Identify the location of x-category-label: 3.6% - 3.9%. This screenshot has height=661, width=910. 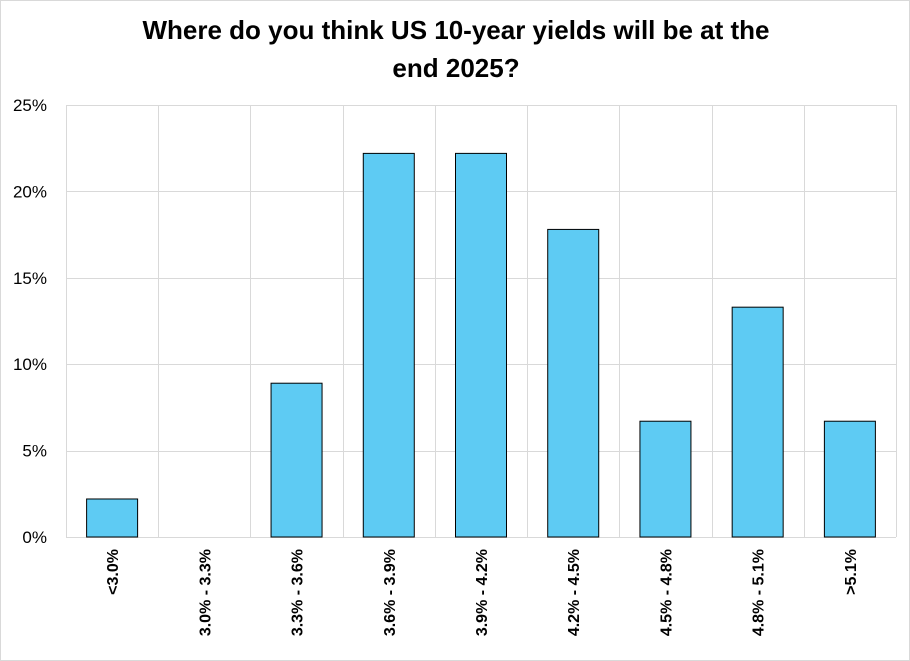
(390, 592).